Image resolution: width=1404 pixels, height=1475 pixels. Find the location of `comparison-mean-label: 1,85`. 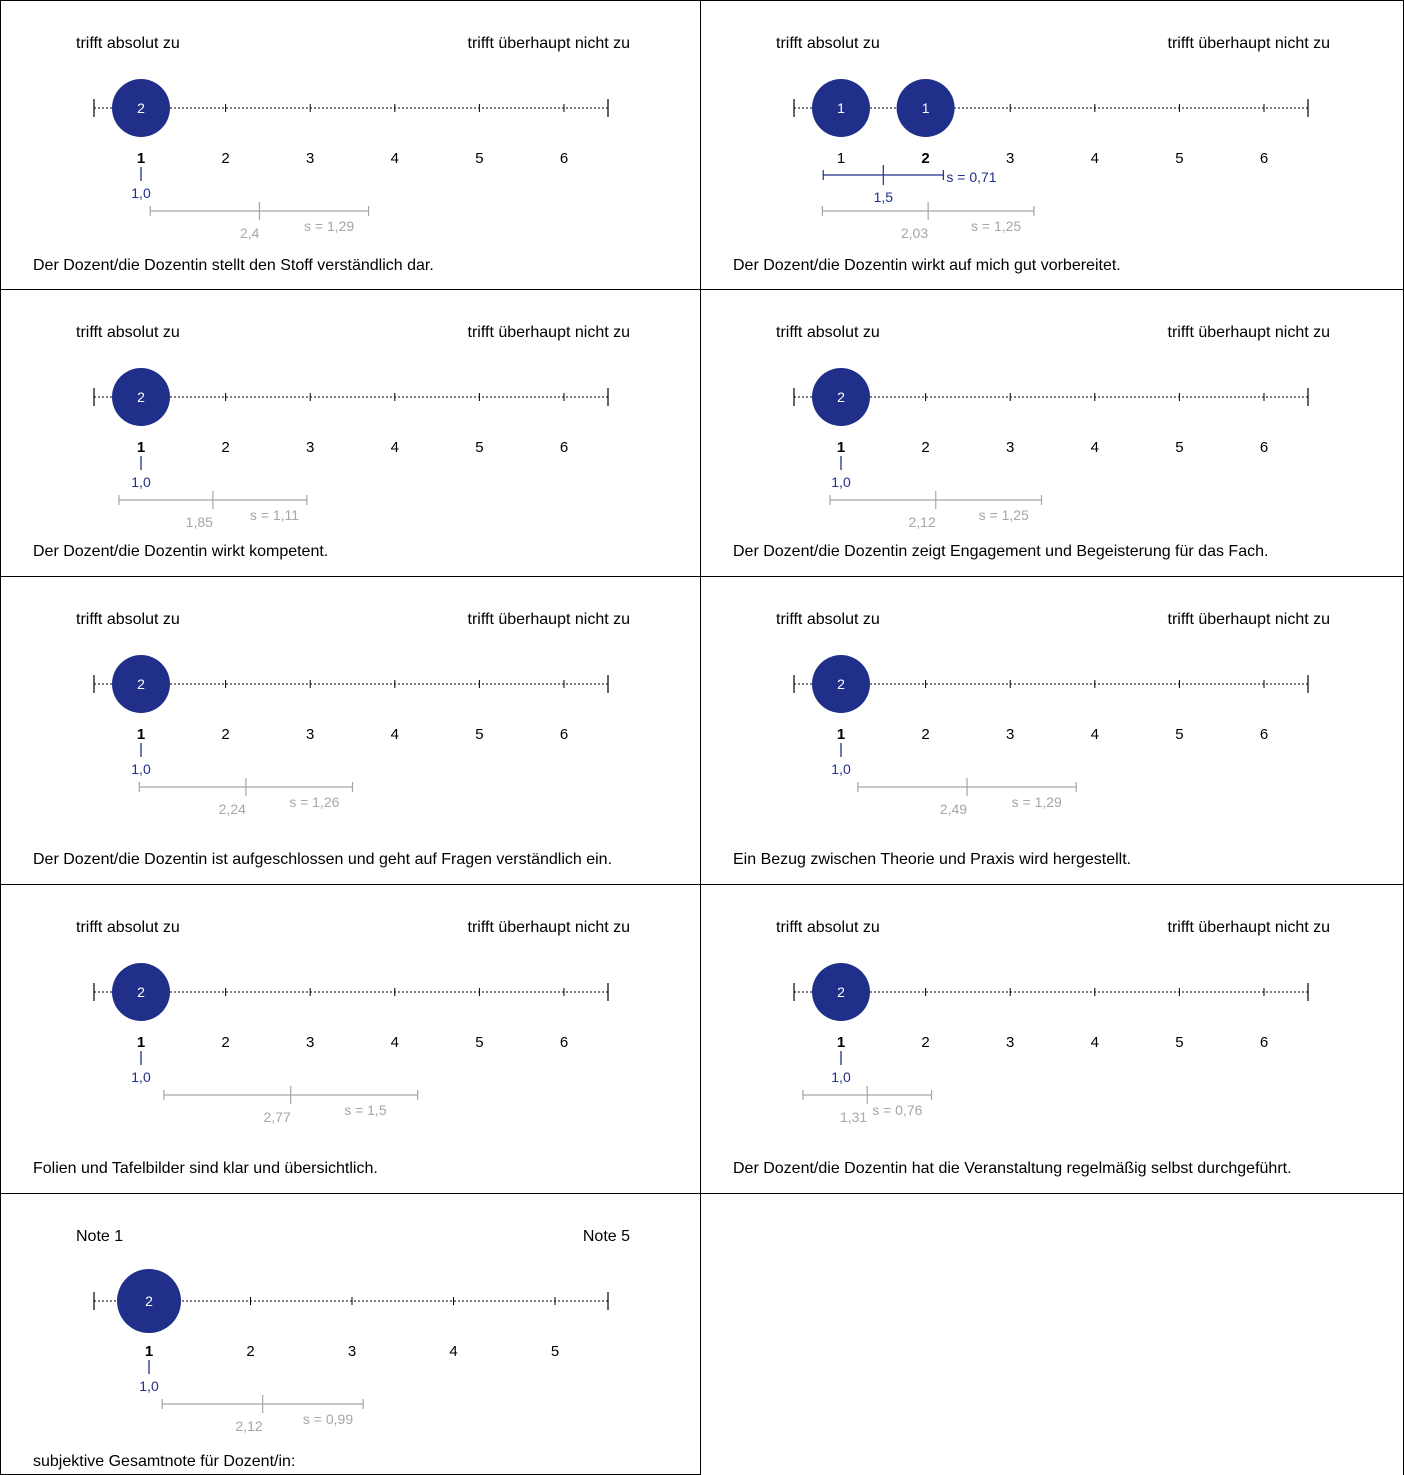

comparison-mean-label: 1,85 is located at coordinates (199, 522).